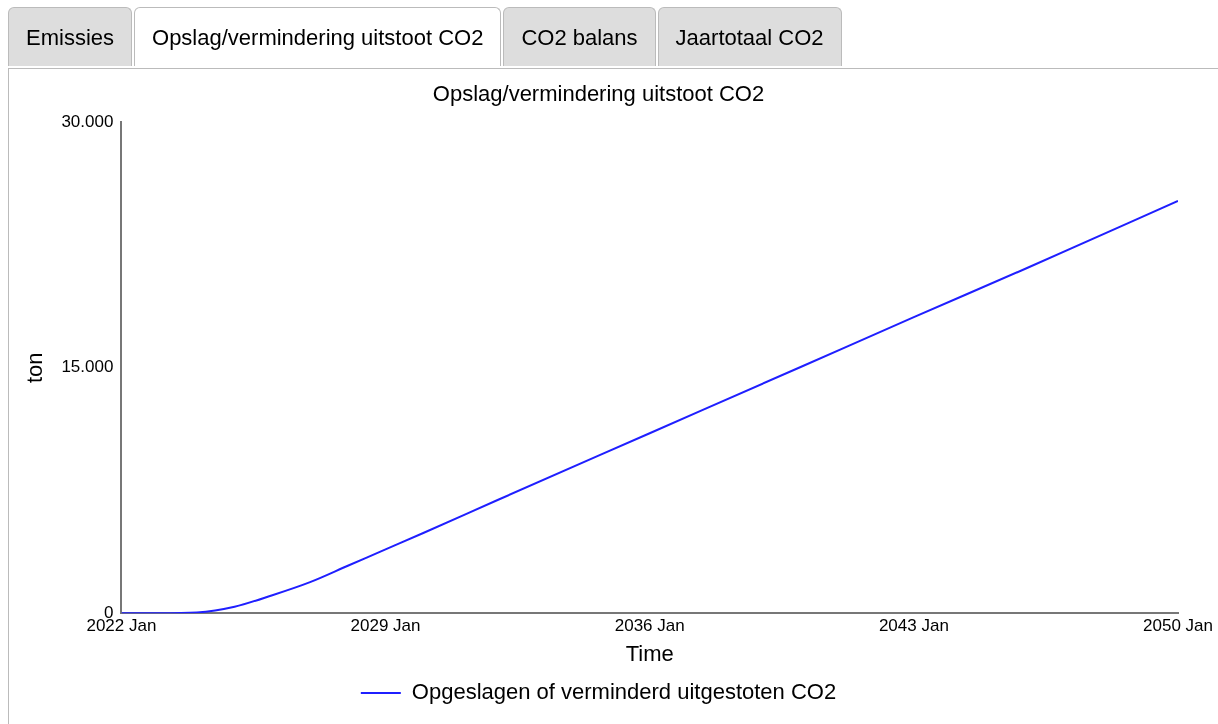 The height and width of the screenshot is (724, 1218). Describe the element at coordinates (385, 626) in the screenshot. I see `x-tick-label: 2029 Jan` at that location.